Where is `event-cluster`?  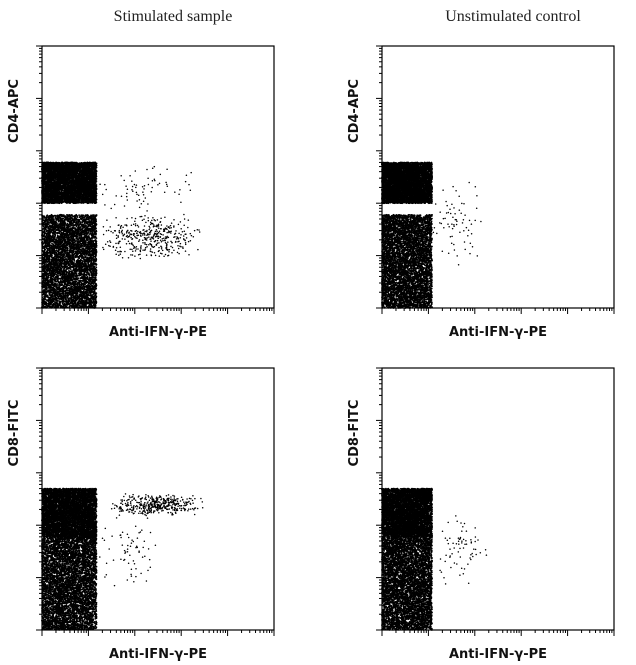 event-cluster is located at coordinates (69, 183).